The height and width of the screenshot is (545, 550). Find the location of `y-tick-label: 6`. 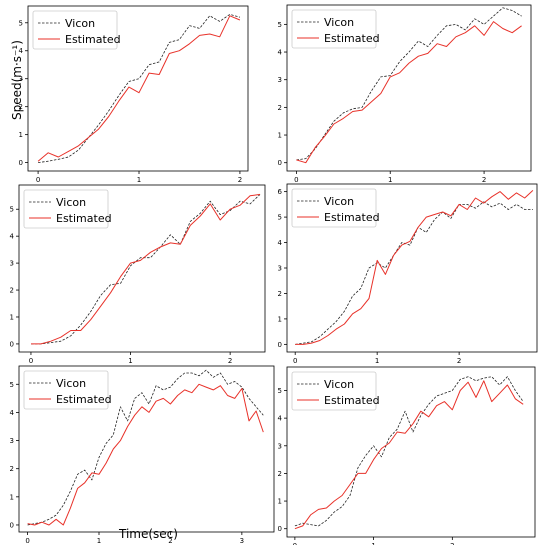

y-tick-label: 6 is located at coordinates (280, 192).